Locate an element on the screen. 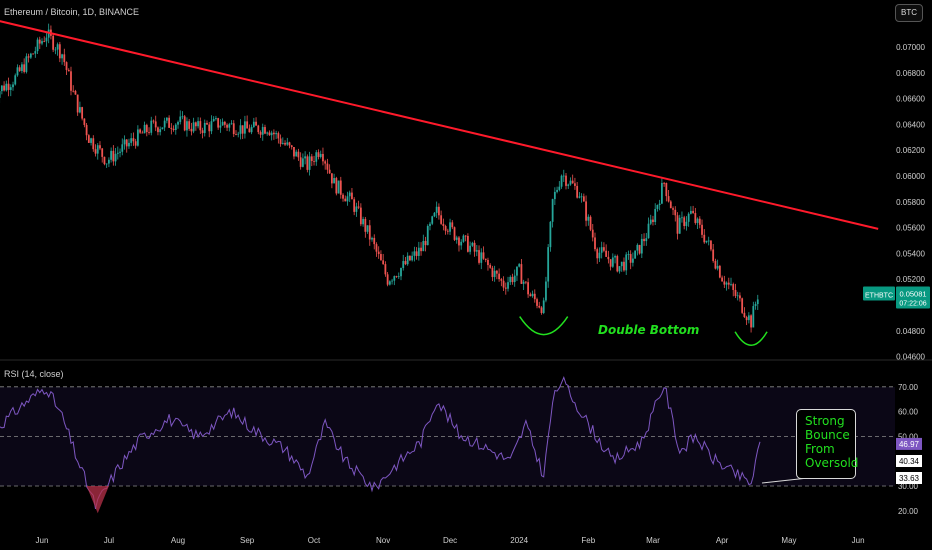 The height and width of the screenshot is (550, 932). symbol-title: Ethereum / Bitcoin, 1D, BINANCE is located at coordinates (72, 12).